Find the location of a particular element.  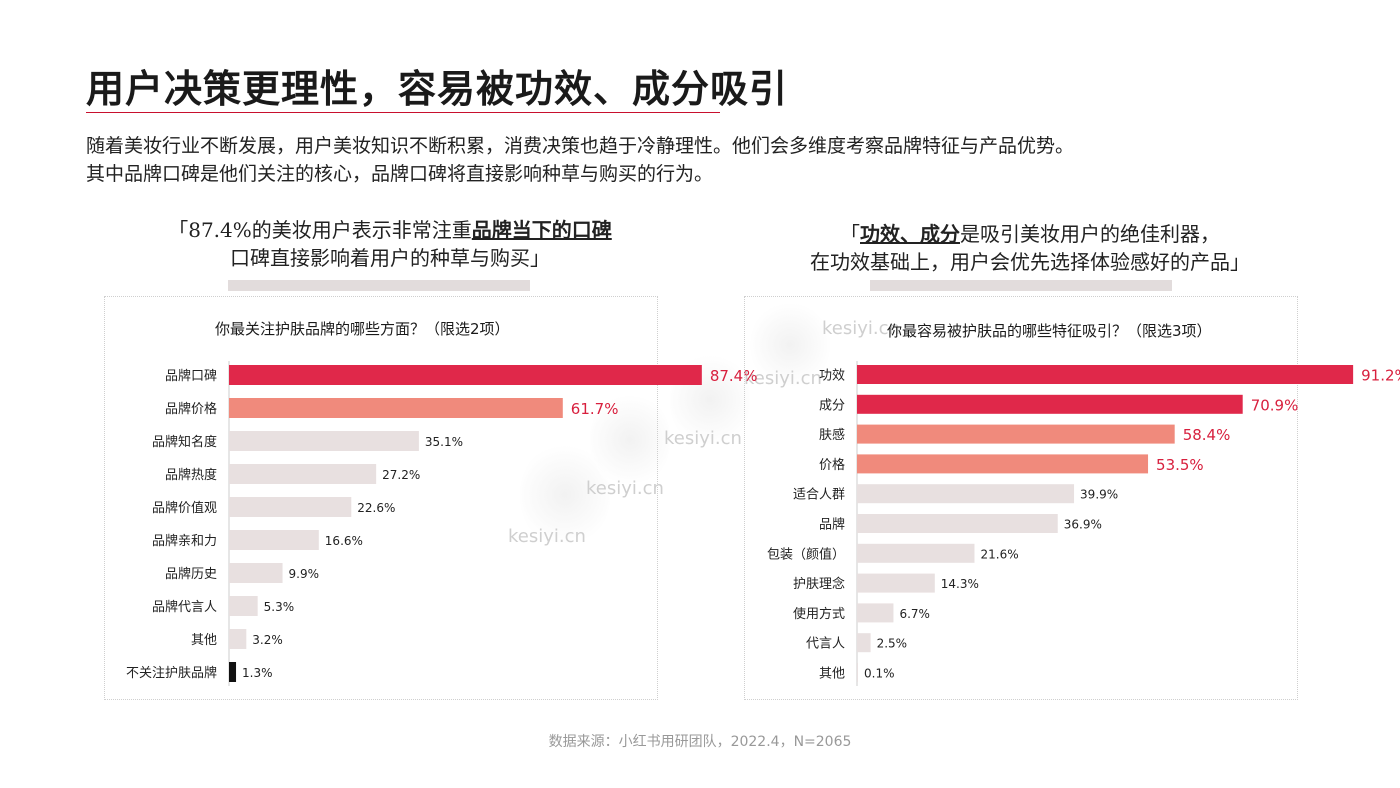

value-label: 1.3% is located at coordinates (257, 673).